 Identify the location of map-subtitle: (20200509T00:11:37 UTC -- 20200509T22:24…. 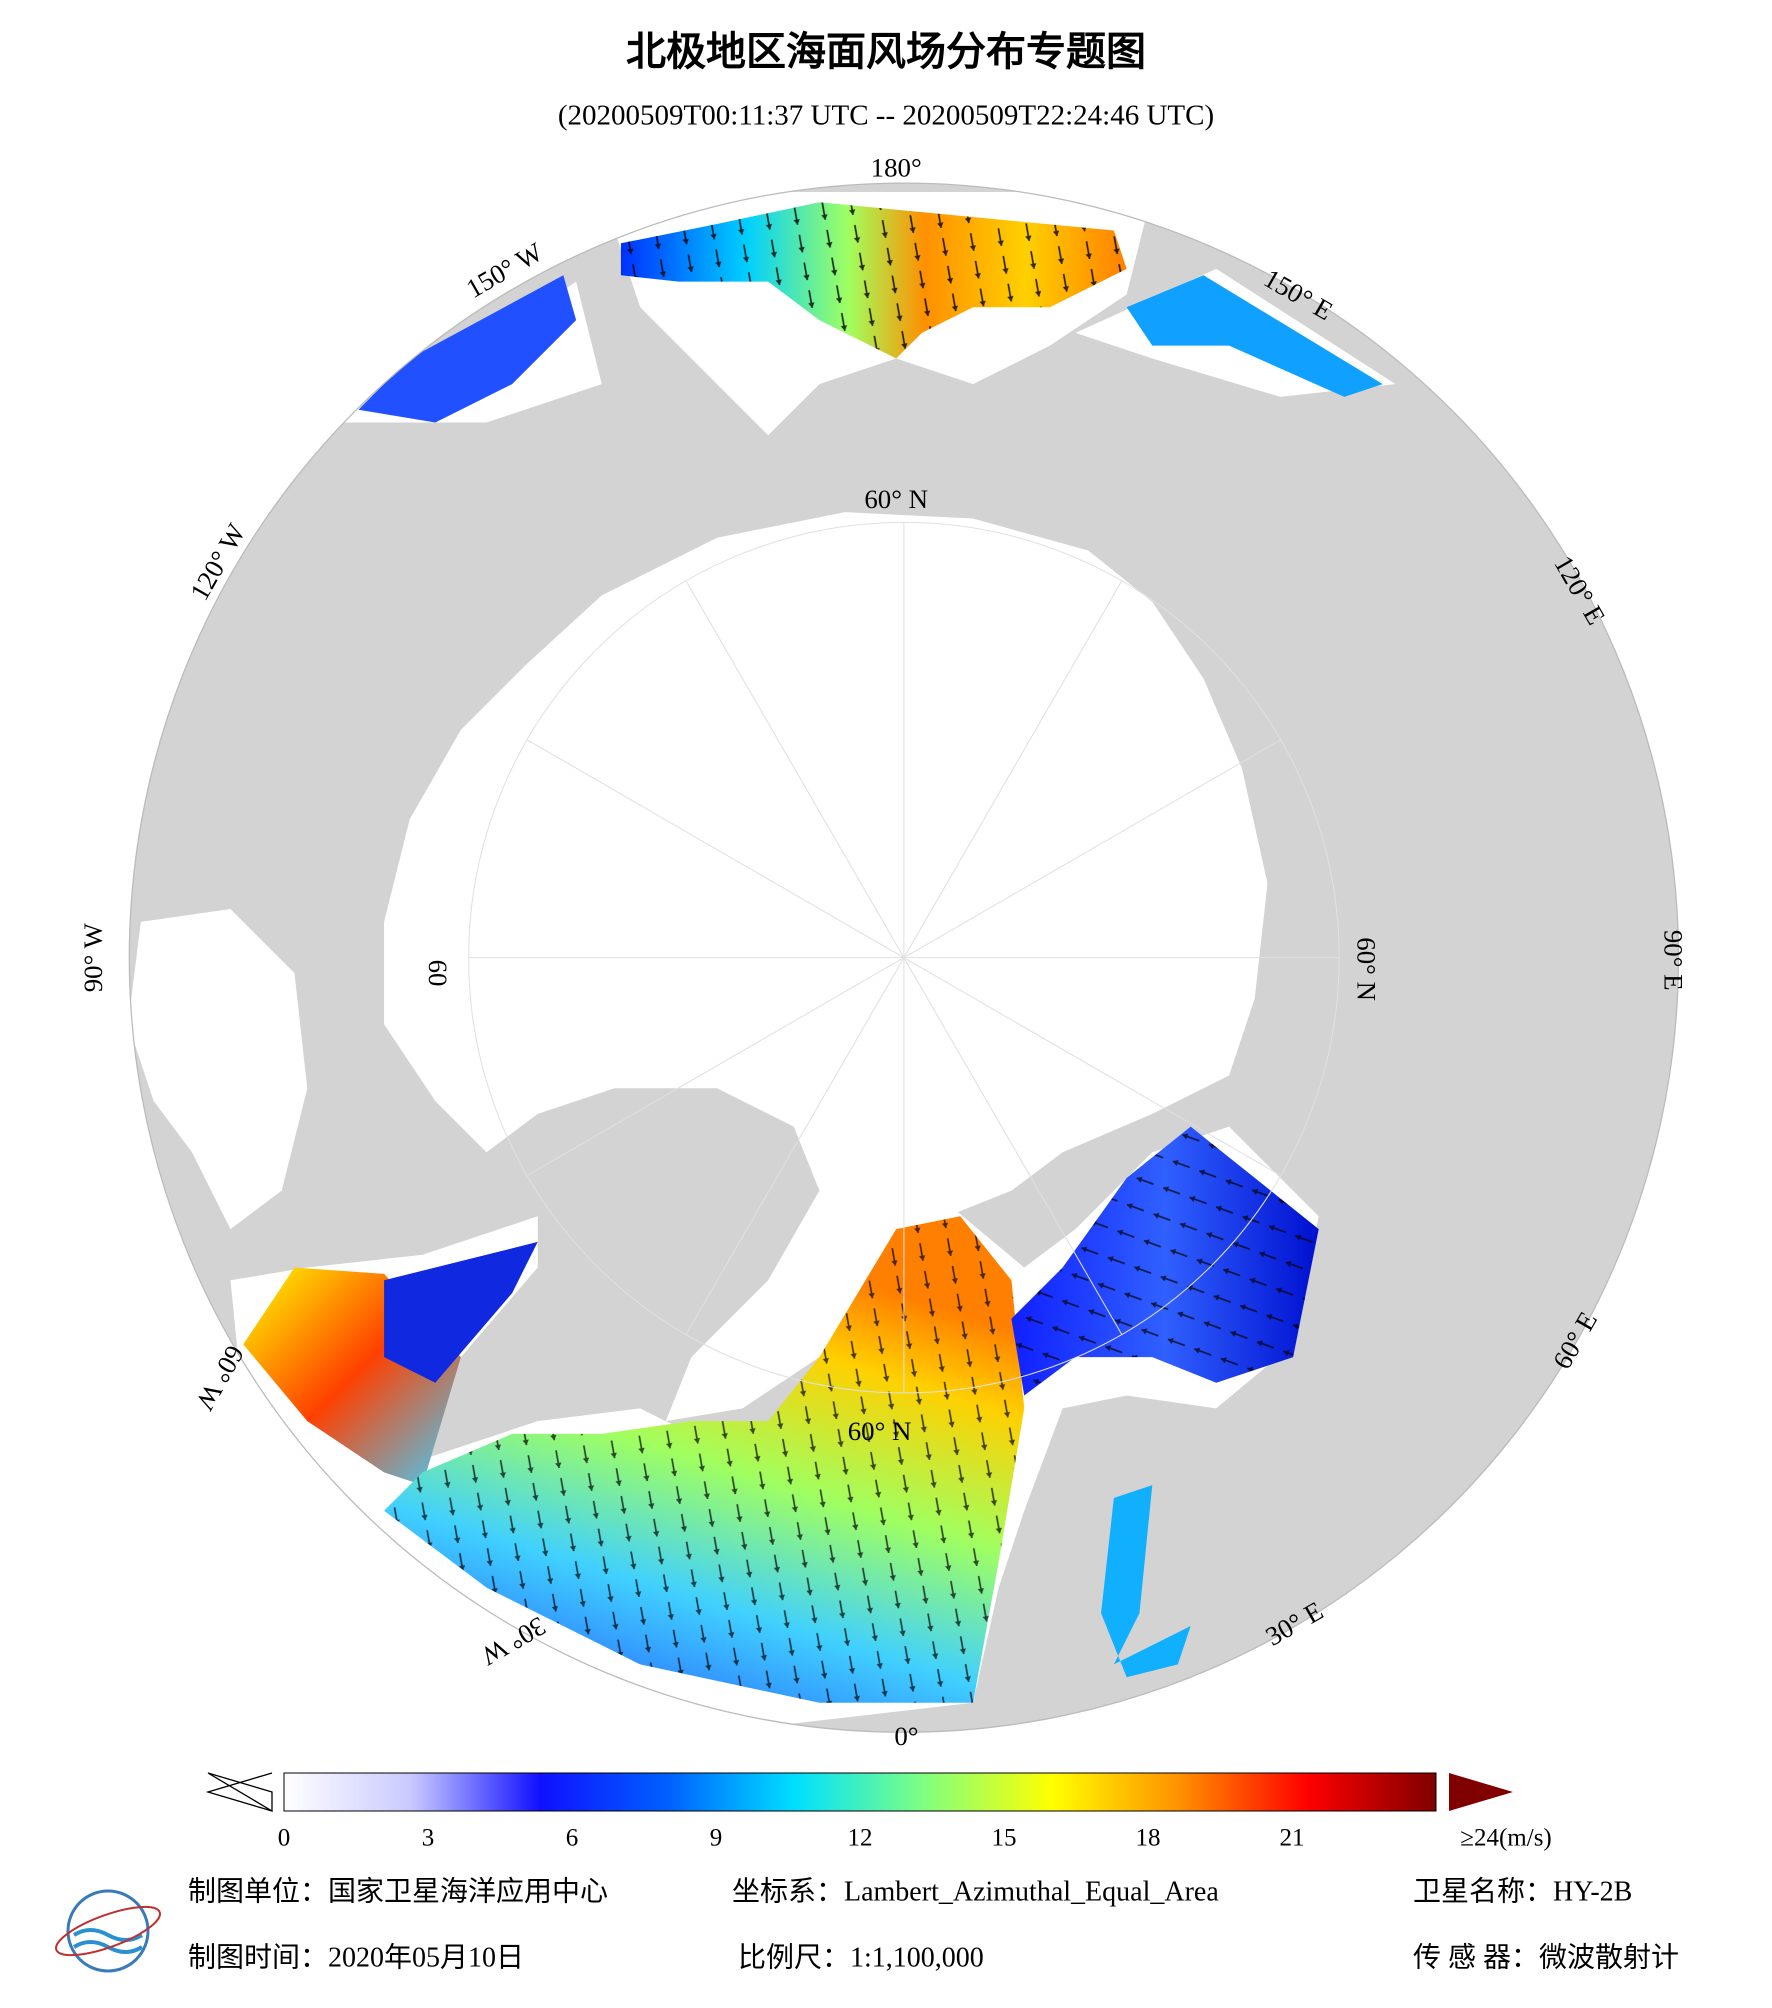
(886, 116).